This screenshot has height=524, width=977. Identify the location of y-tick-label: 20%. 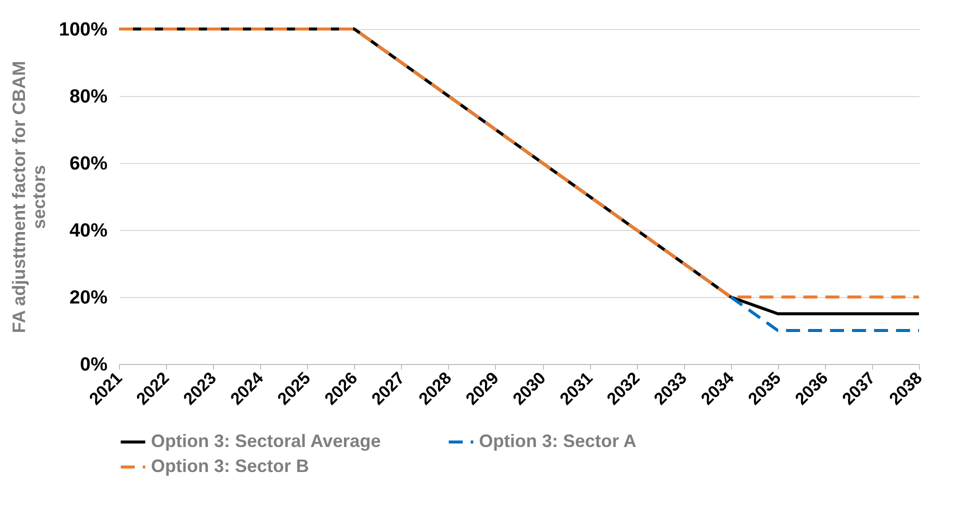
(88, 298).